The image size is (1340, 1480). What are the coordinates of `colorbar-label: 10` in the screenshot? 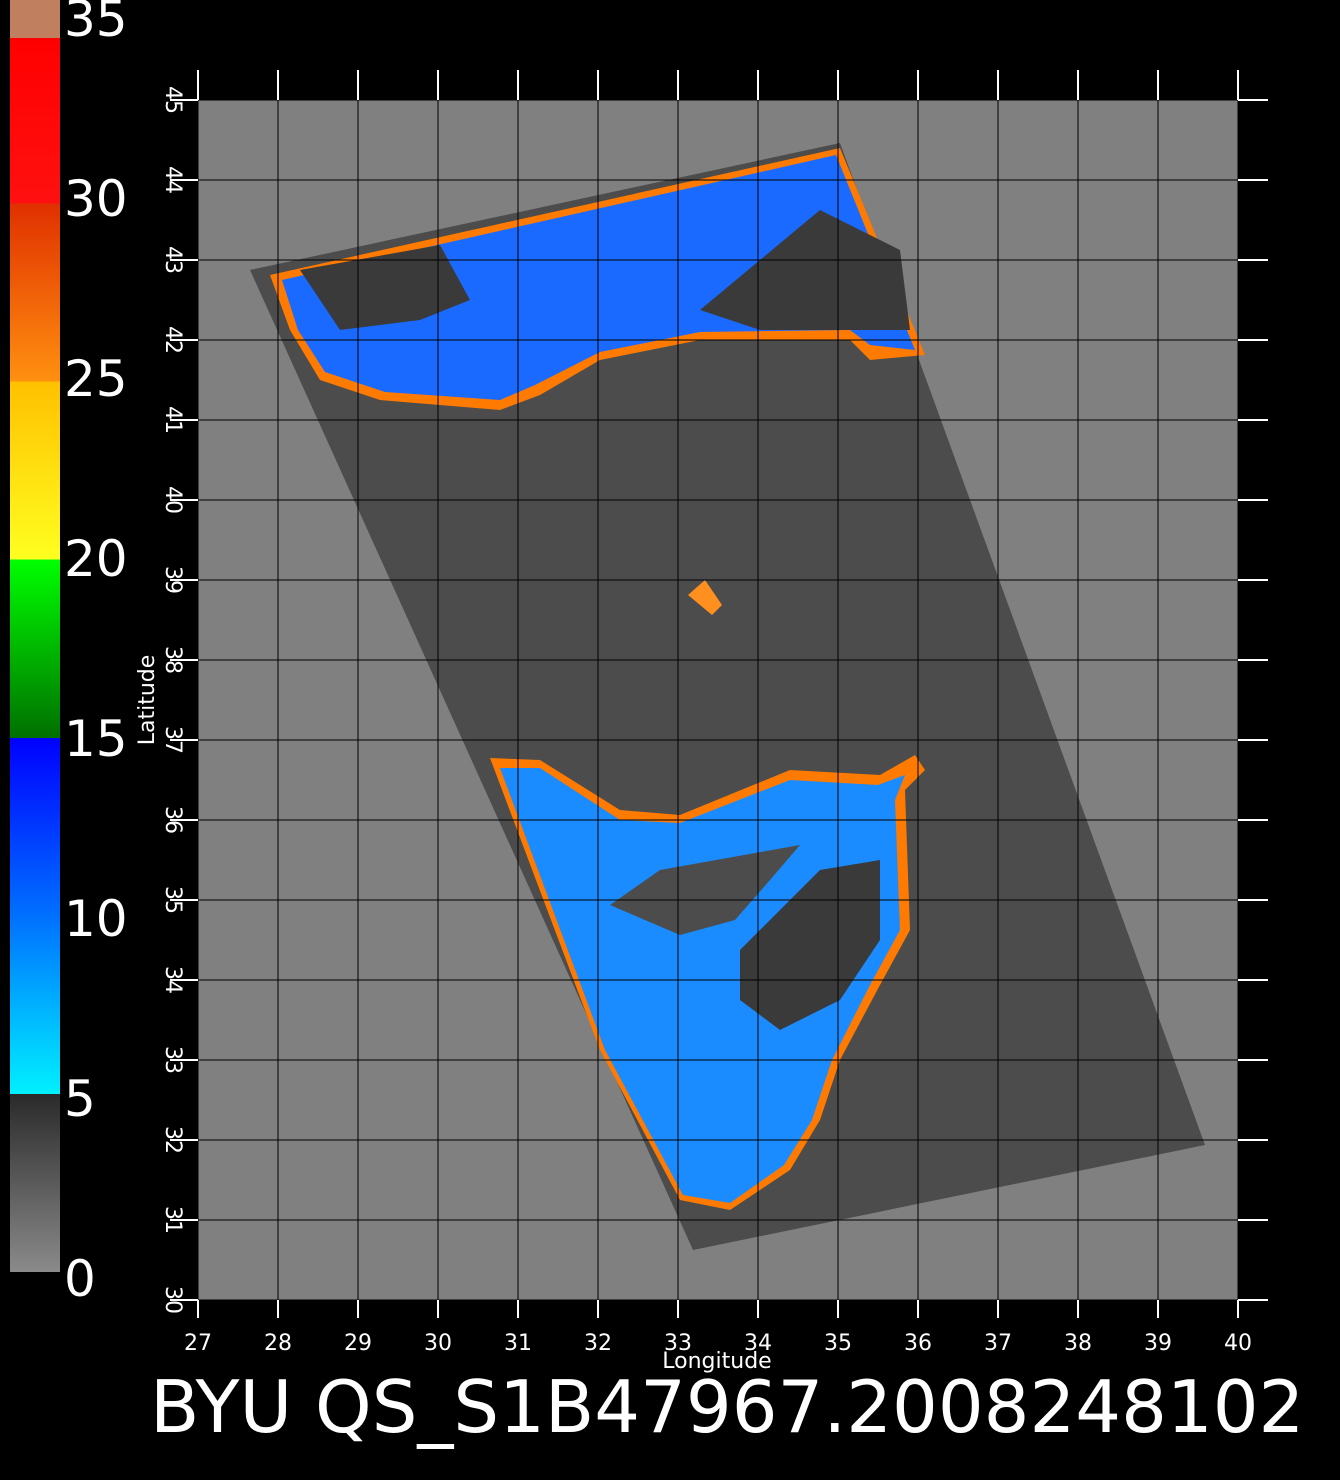 It's located at (96, 919).